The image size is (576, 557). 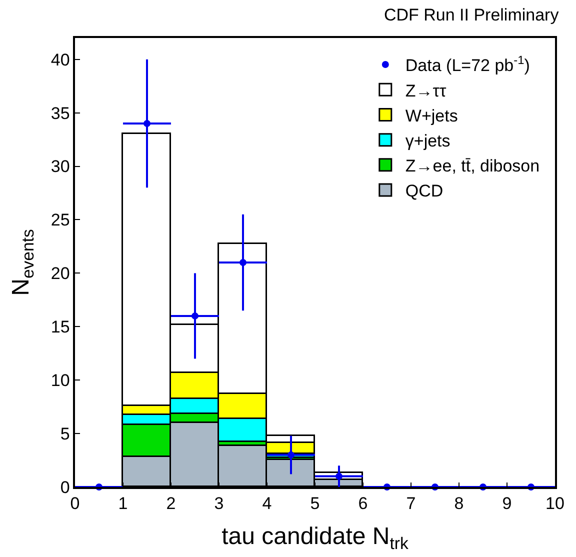 I want to click on y-tick-label: 30, so click(x=60, y=166).